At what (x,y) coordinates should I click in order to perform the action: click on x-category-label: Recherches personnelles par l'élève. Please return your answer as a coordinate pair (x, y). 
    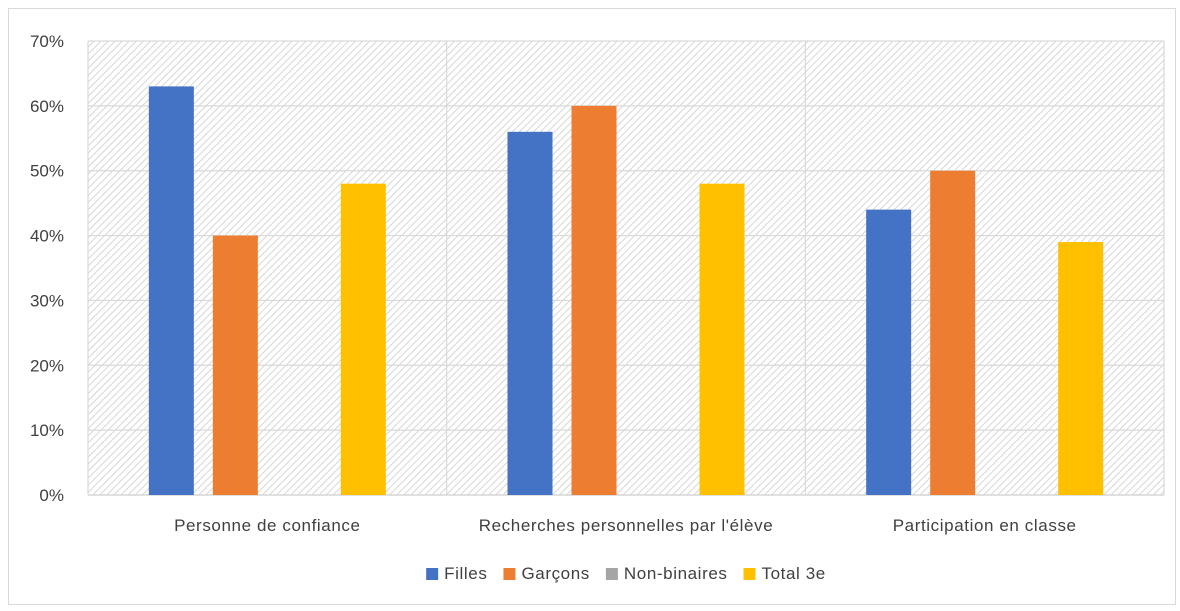
    Looking at the image, I should click on (626, 525).